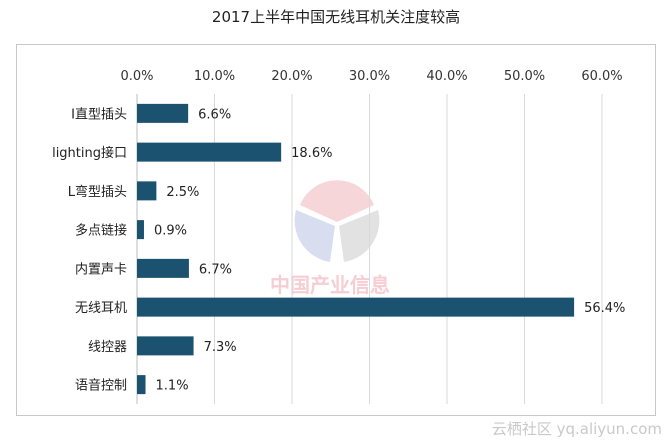 This screenshot has width=672, height=445. Describe the element at coordinates (101, 269) in the screenshot. I see `category-label: 内置声卡` at that location.